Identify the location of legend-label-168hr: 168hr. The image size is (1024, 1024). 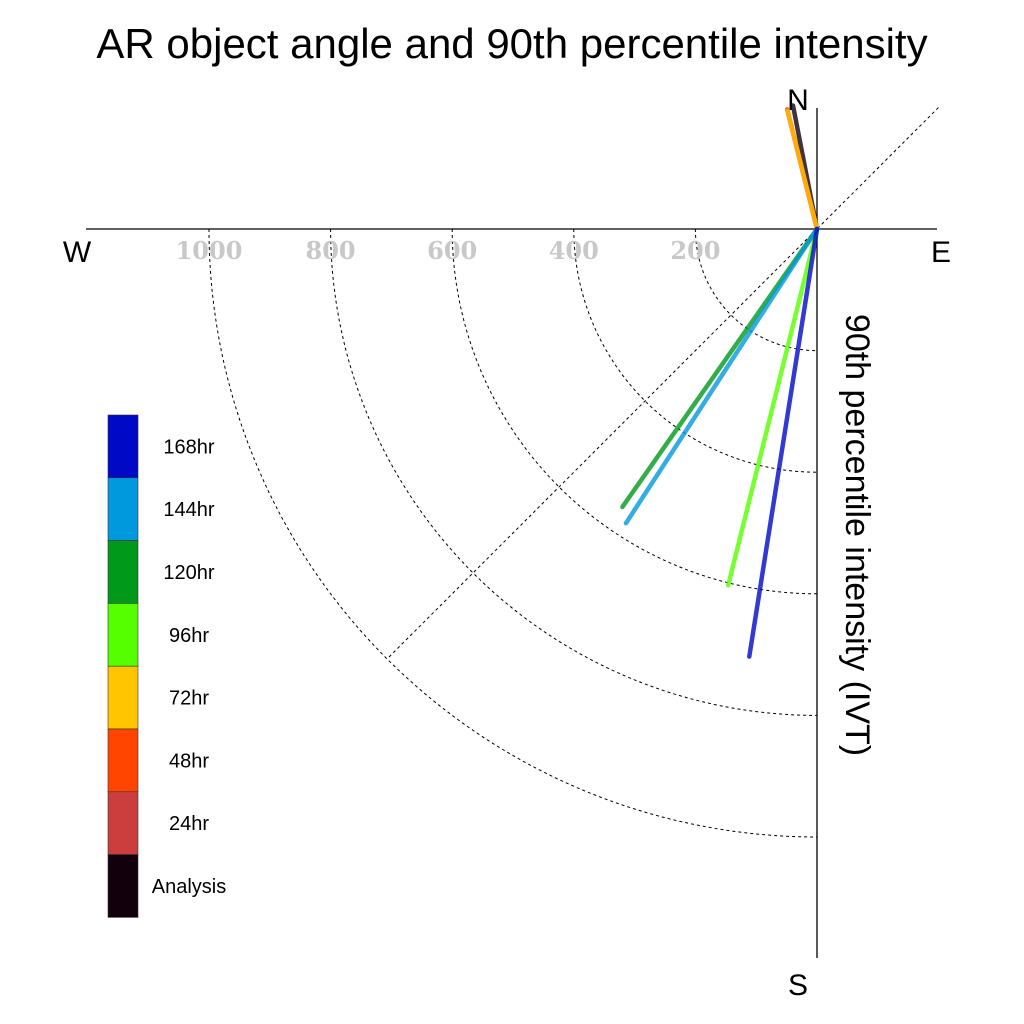
(188, 447).